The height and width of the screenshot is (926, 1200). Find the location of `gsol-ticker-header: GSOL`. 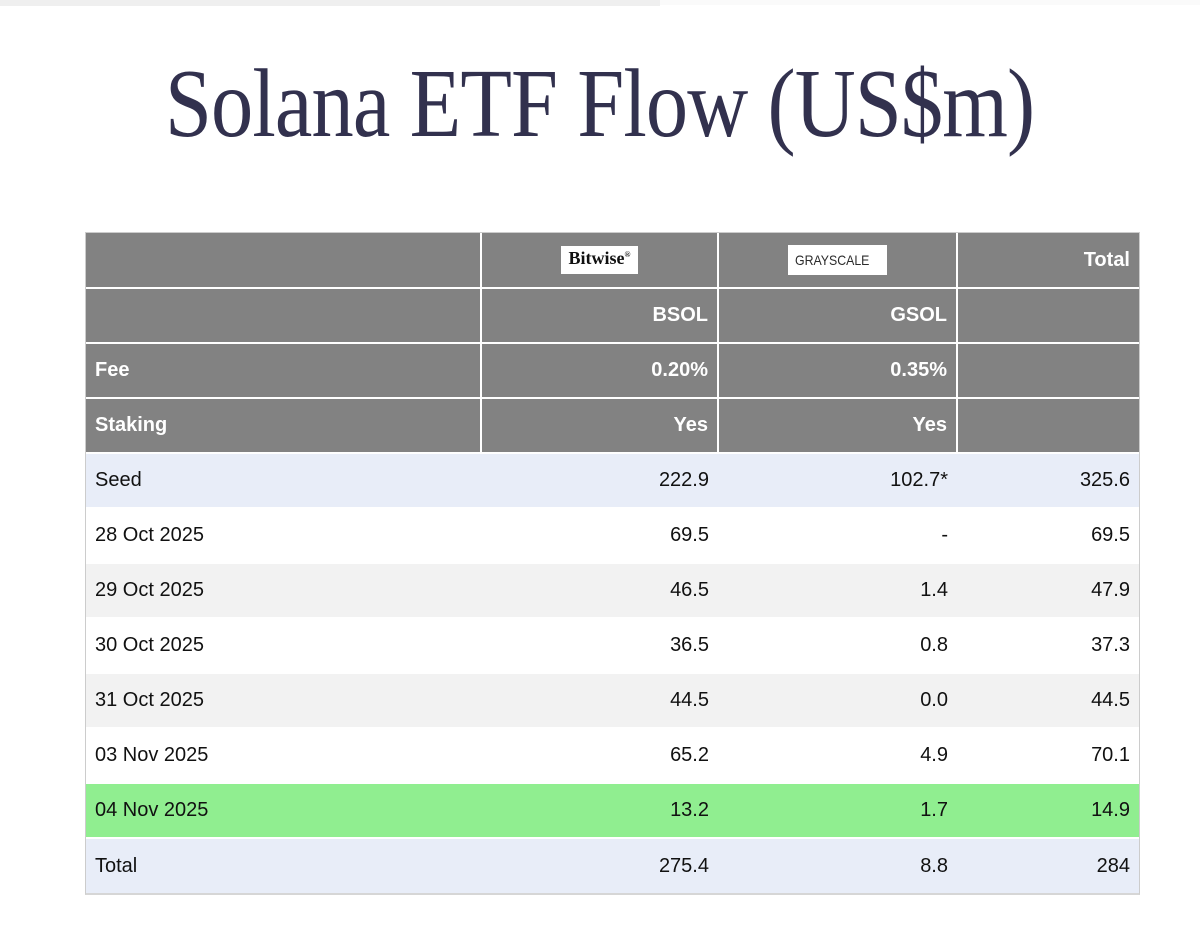

gsol-ticker-header: GSOL is located at coordinates (838, 316).